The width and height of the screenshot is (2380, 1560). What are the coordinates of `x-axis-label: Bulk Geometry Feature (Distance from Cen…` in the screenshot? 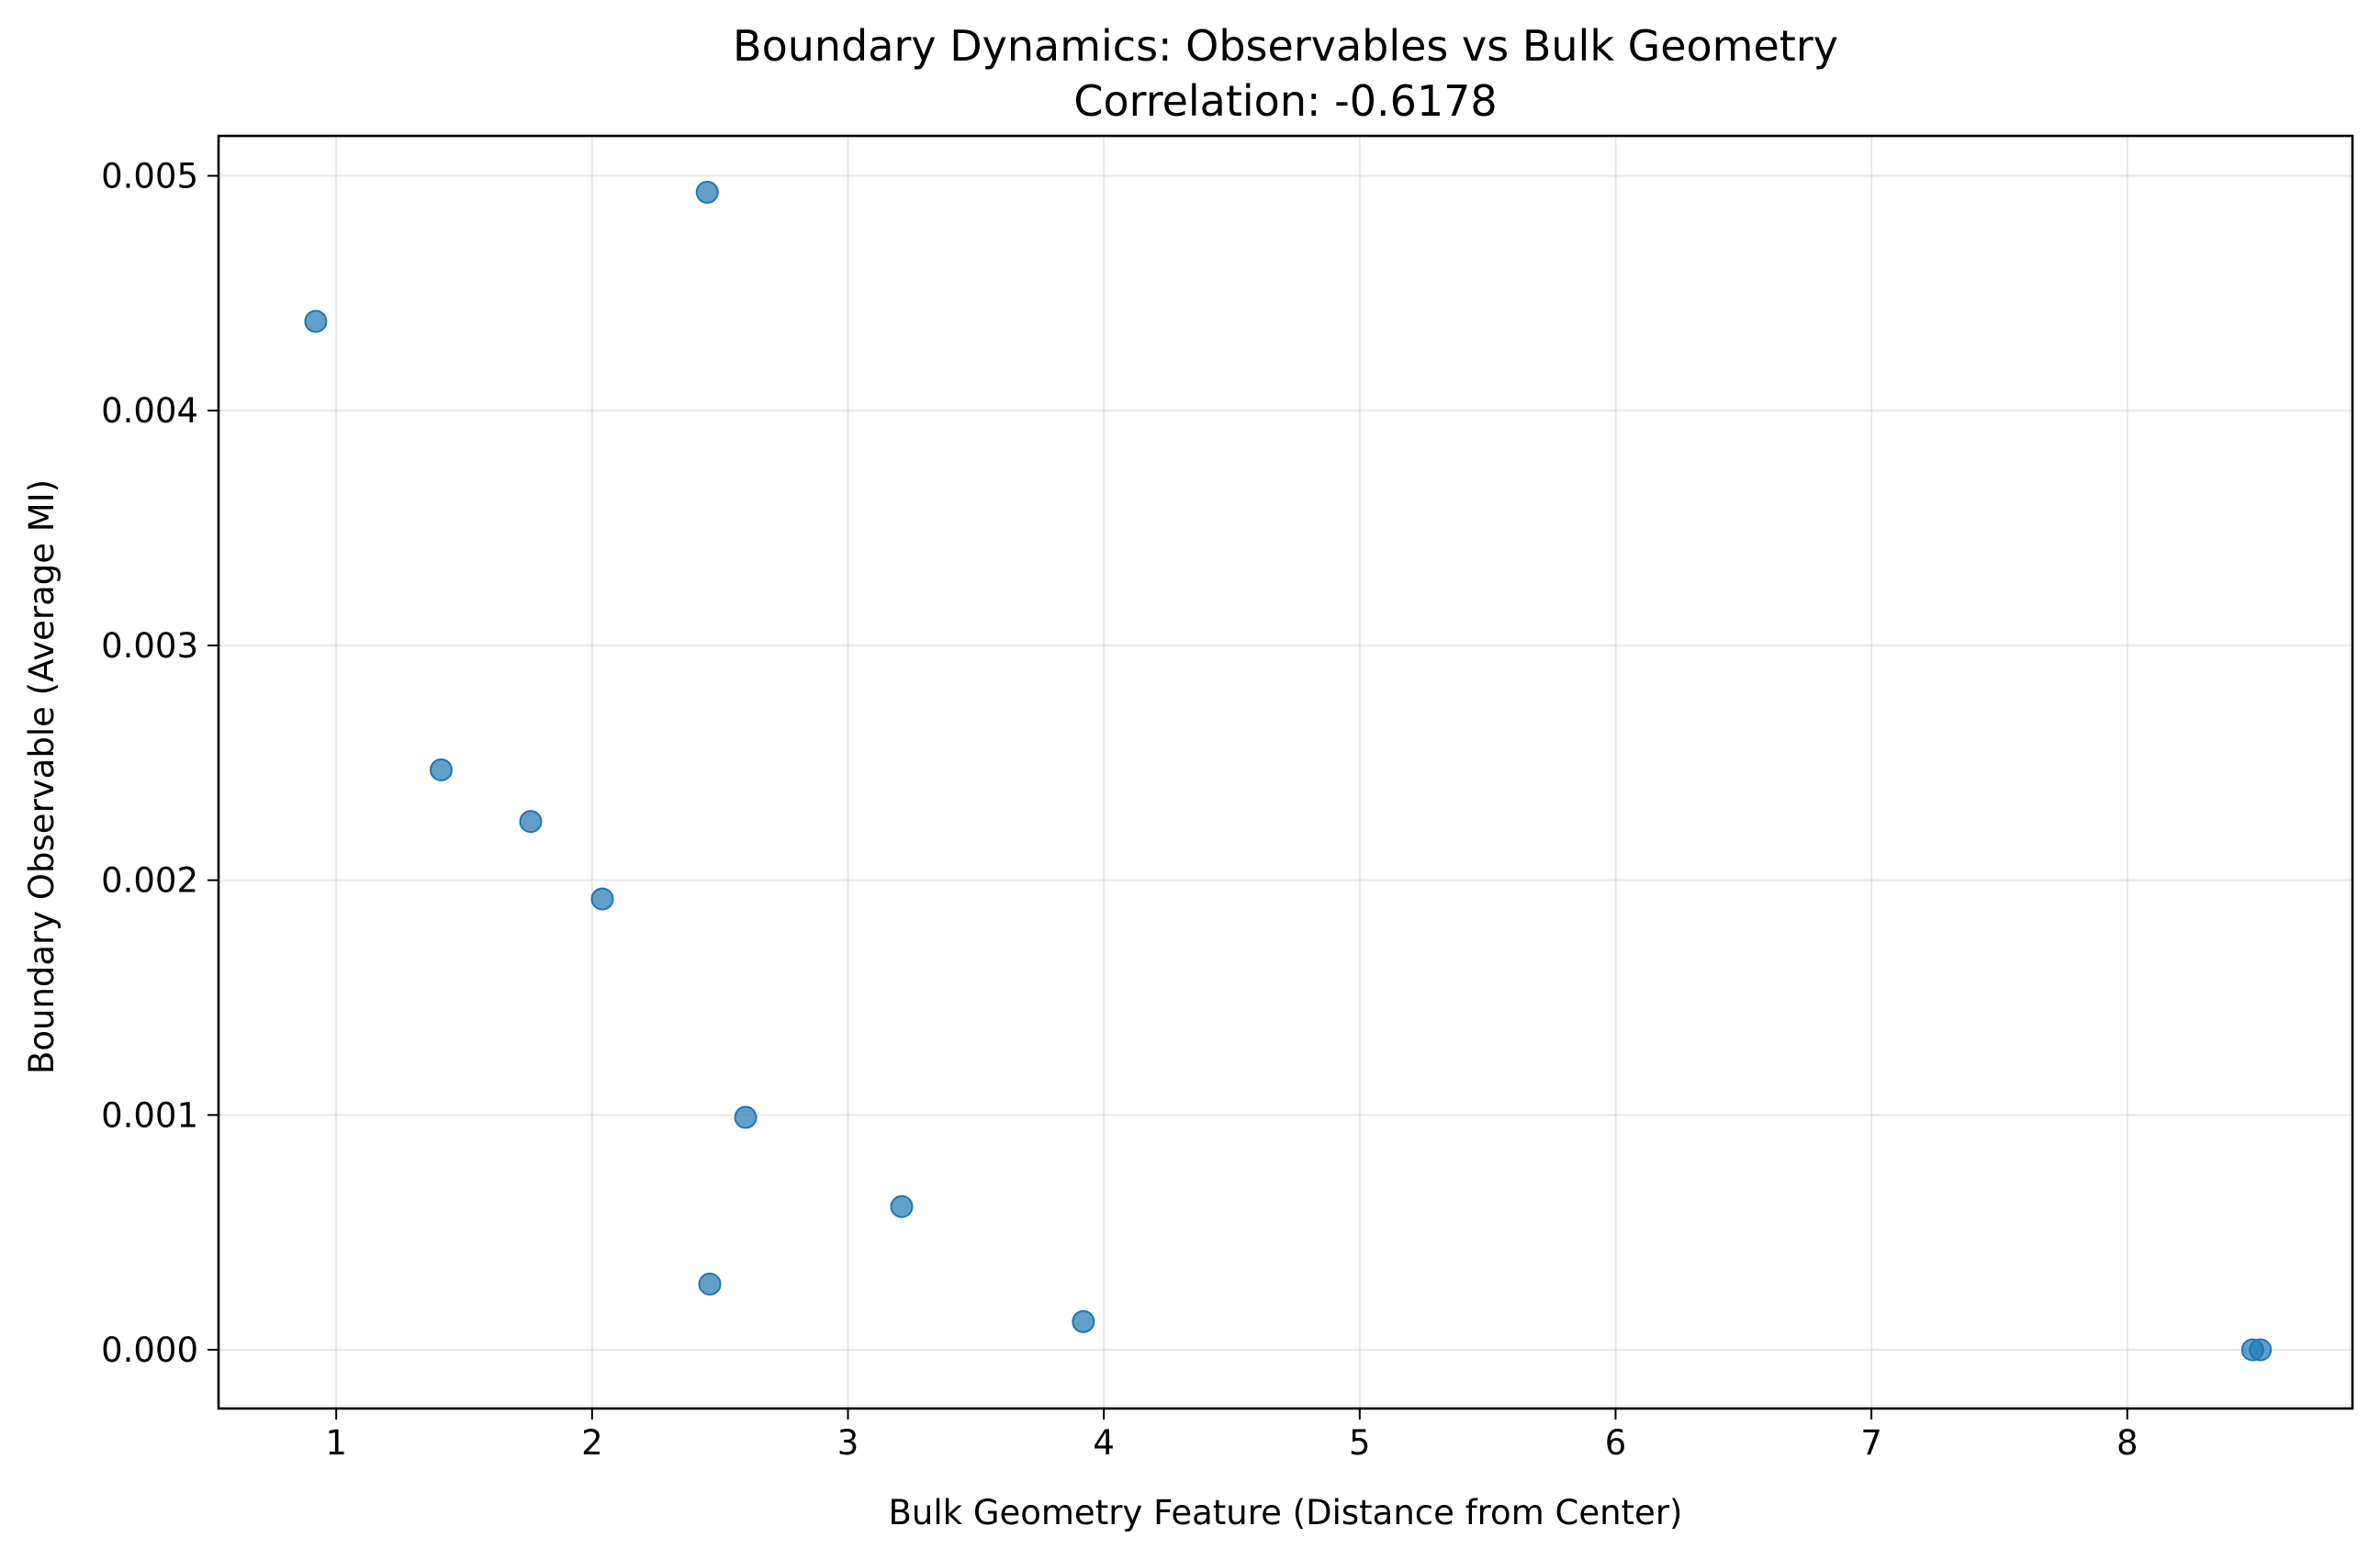 It's located at (1286, 1512).